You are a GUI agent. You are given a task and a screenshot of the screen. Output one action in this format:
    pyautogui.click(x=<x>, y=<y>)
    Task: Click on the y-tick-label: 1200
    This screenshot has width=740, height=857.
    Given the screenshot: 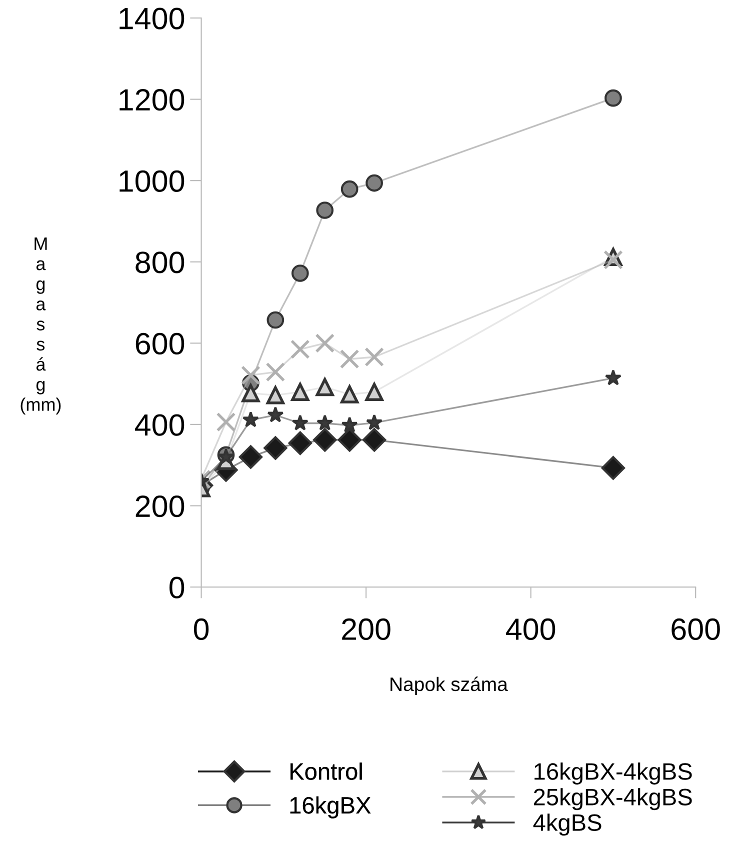 What is the action you would take?
    pyautogui.click(x=152, y=100)
    